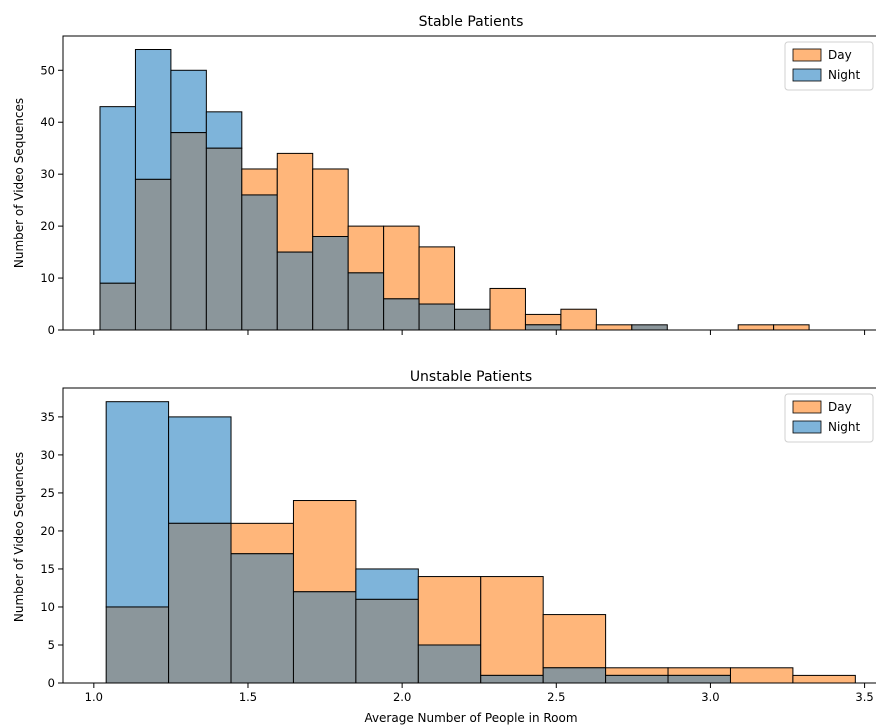  I want to click on x-tick-label: 1.0, so click(94, 697).